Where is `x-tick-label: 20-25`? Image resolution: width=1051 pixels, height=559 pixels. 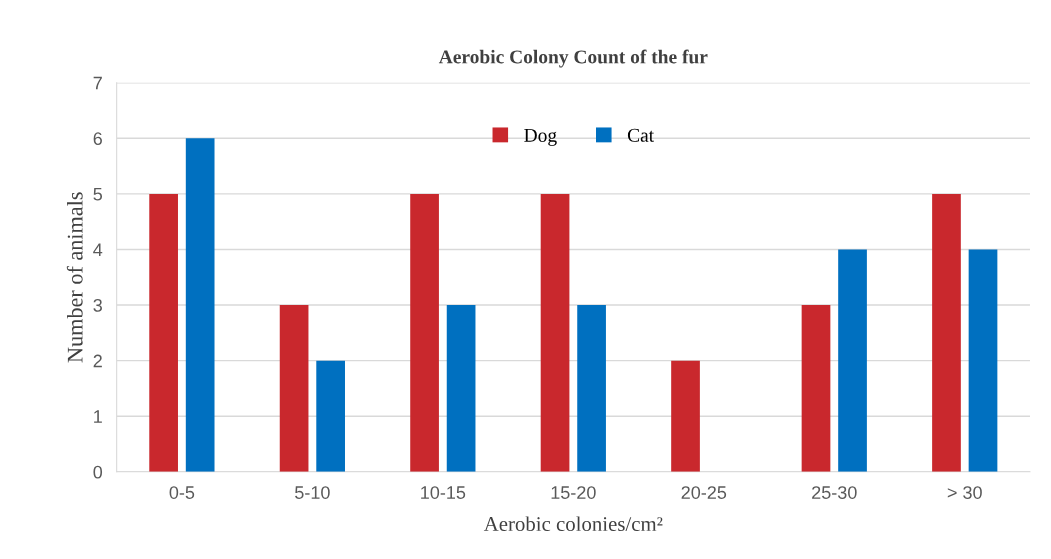 x-tick-label: 20-25 is located at coordinates (704, 492).